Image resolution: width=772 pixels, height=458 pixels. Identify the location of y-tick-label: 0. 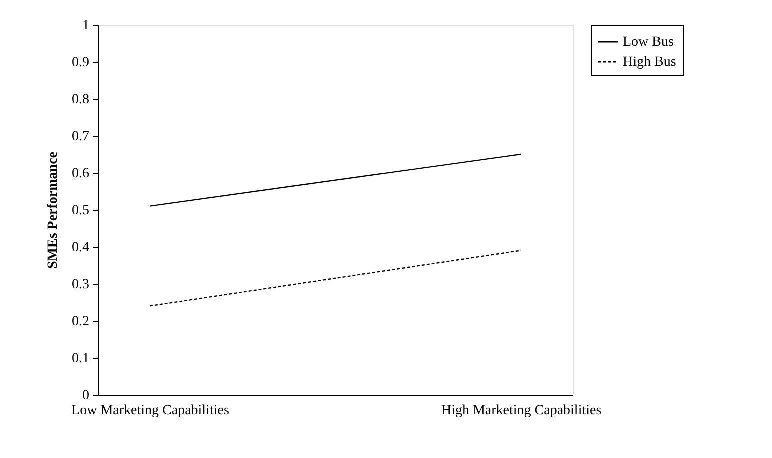
(86, 396).